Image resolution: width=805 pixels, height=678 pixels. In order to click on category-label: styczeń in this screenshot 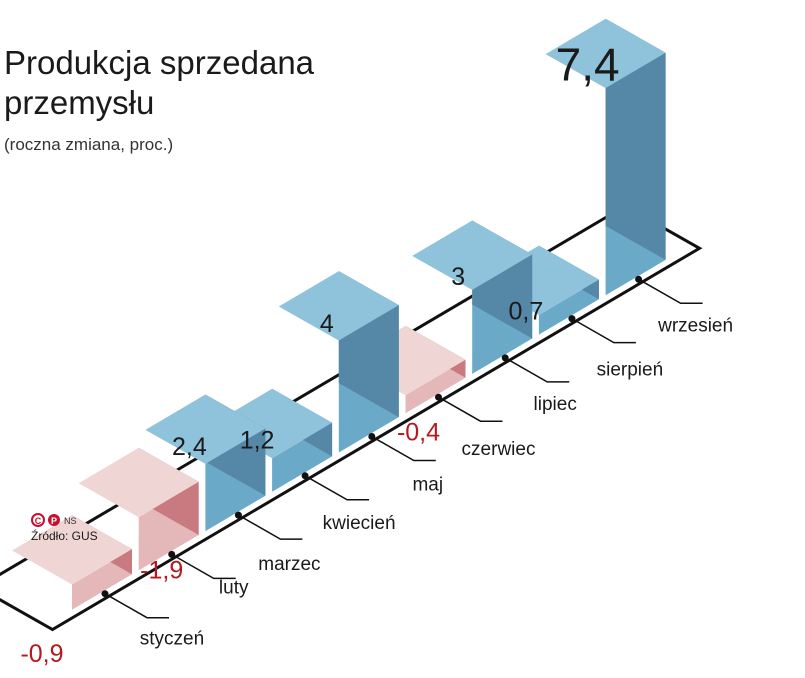, I will do `click(172, 639)`.